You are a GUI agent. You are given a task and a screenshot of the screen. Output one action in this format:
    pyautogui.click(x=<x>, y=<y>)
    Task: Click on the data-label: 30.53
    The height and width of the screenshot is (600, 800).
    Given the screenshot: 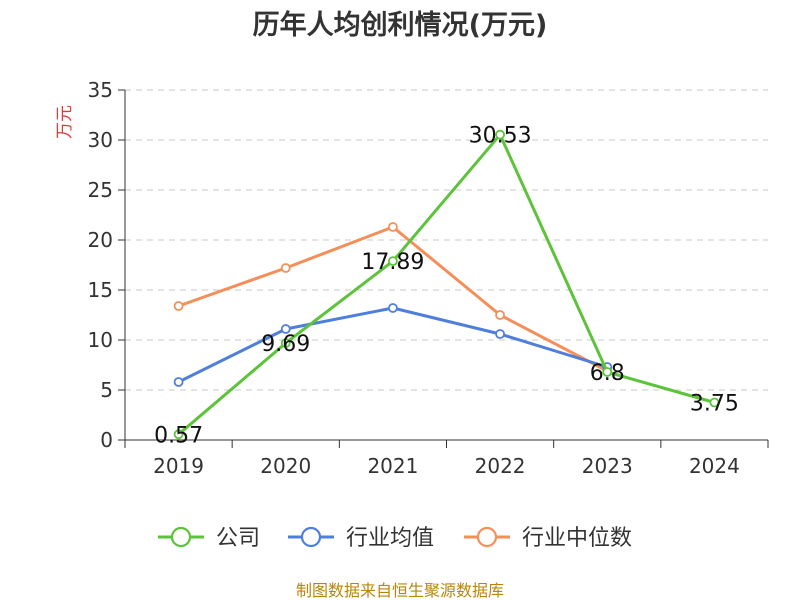 What is the action you would take?
    pyautogui.click(x=500, y=136)
    